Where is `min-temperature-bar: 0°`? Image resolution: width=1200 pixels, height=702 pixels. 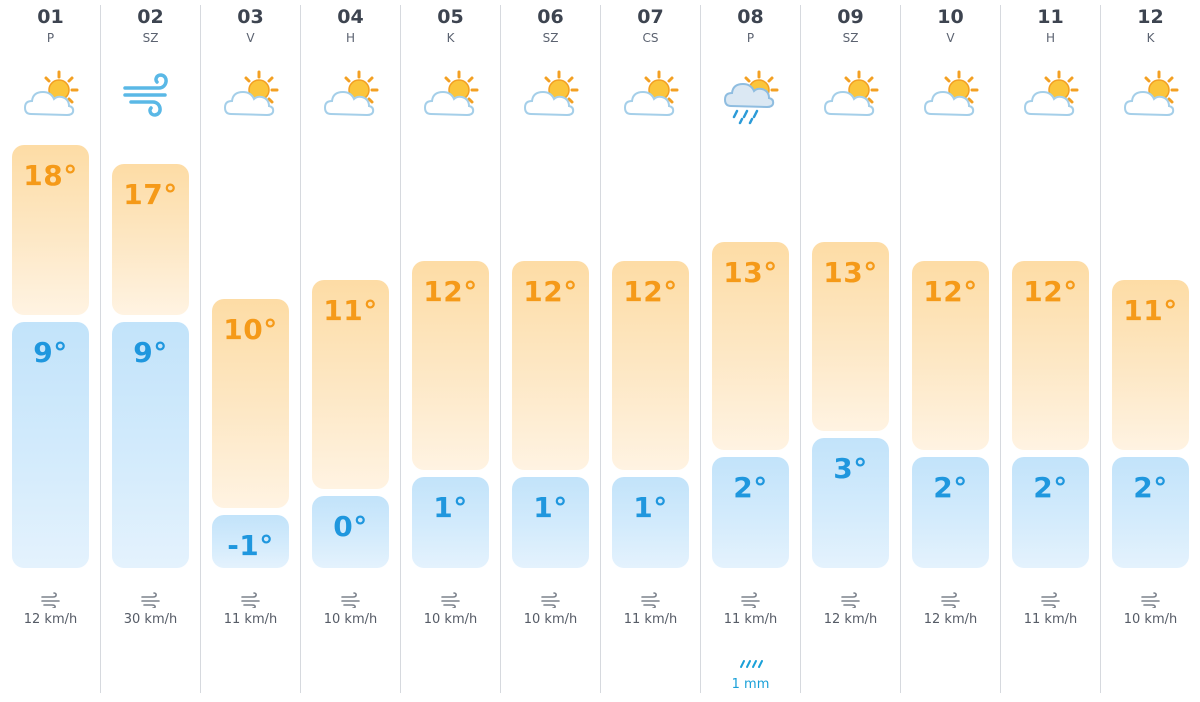 min-temperature-bar: 0° is located at coordinates (350, 531).